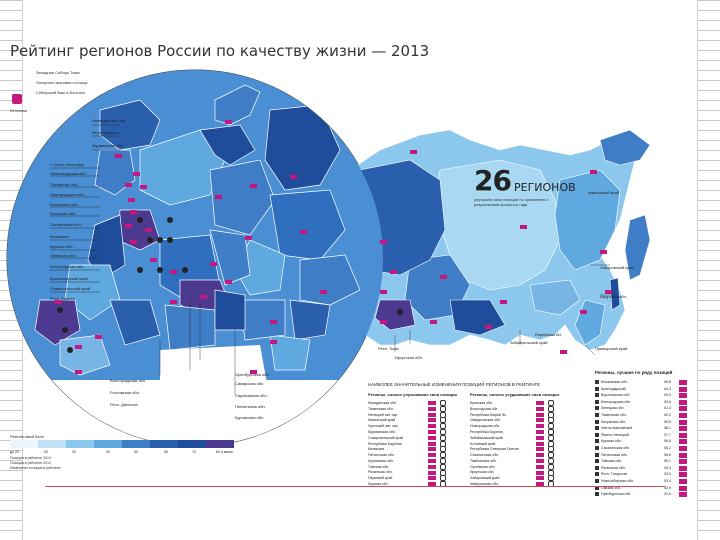 Image resolution: width=720 pixels, height=540 pixels. Describe the element at coordinates (708, 270) in the screenshot. I see `right-ruler-decoration` at that location.